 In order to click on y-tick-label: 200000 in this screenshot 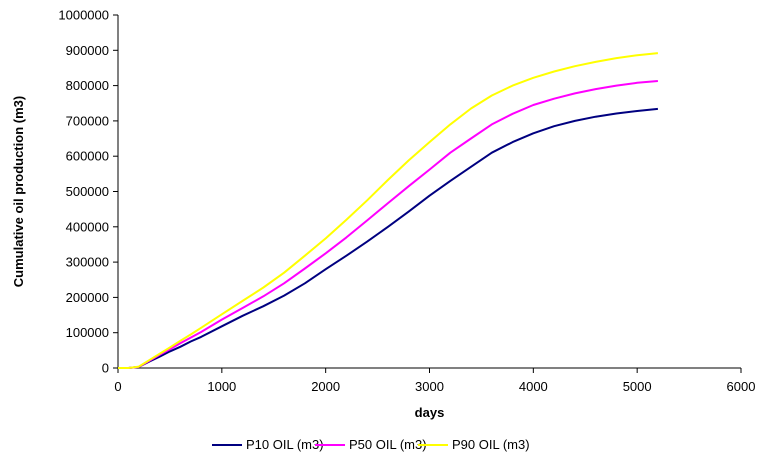, I will do `click(87, 297)`.